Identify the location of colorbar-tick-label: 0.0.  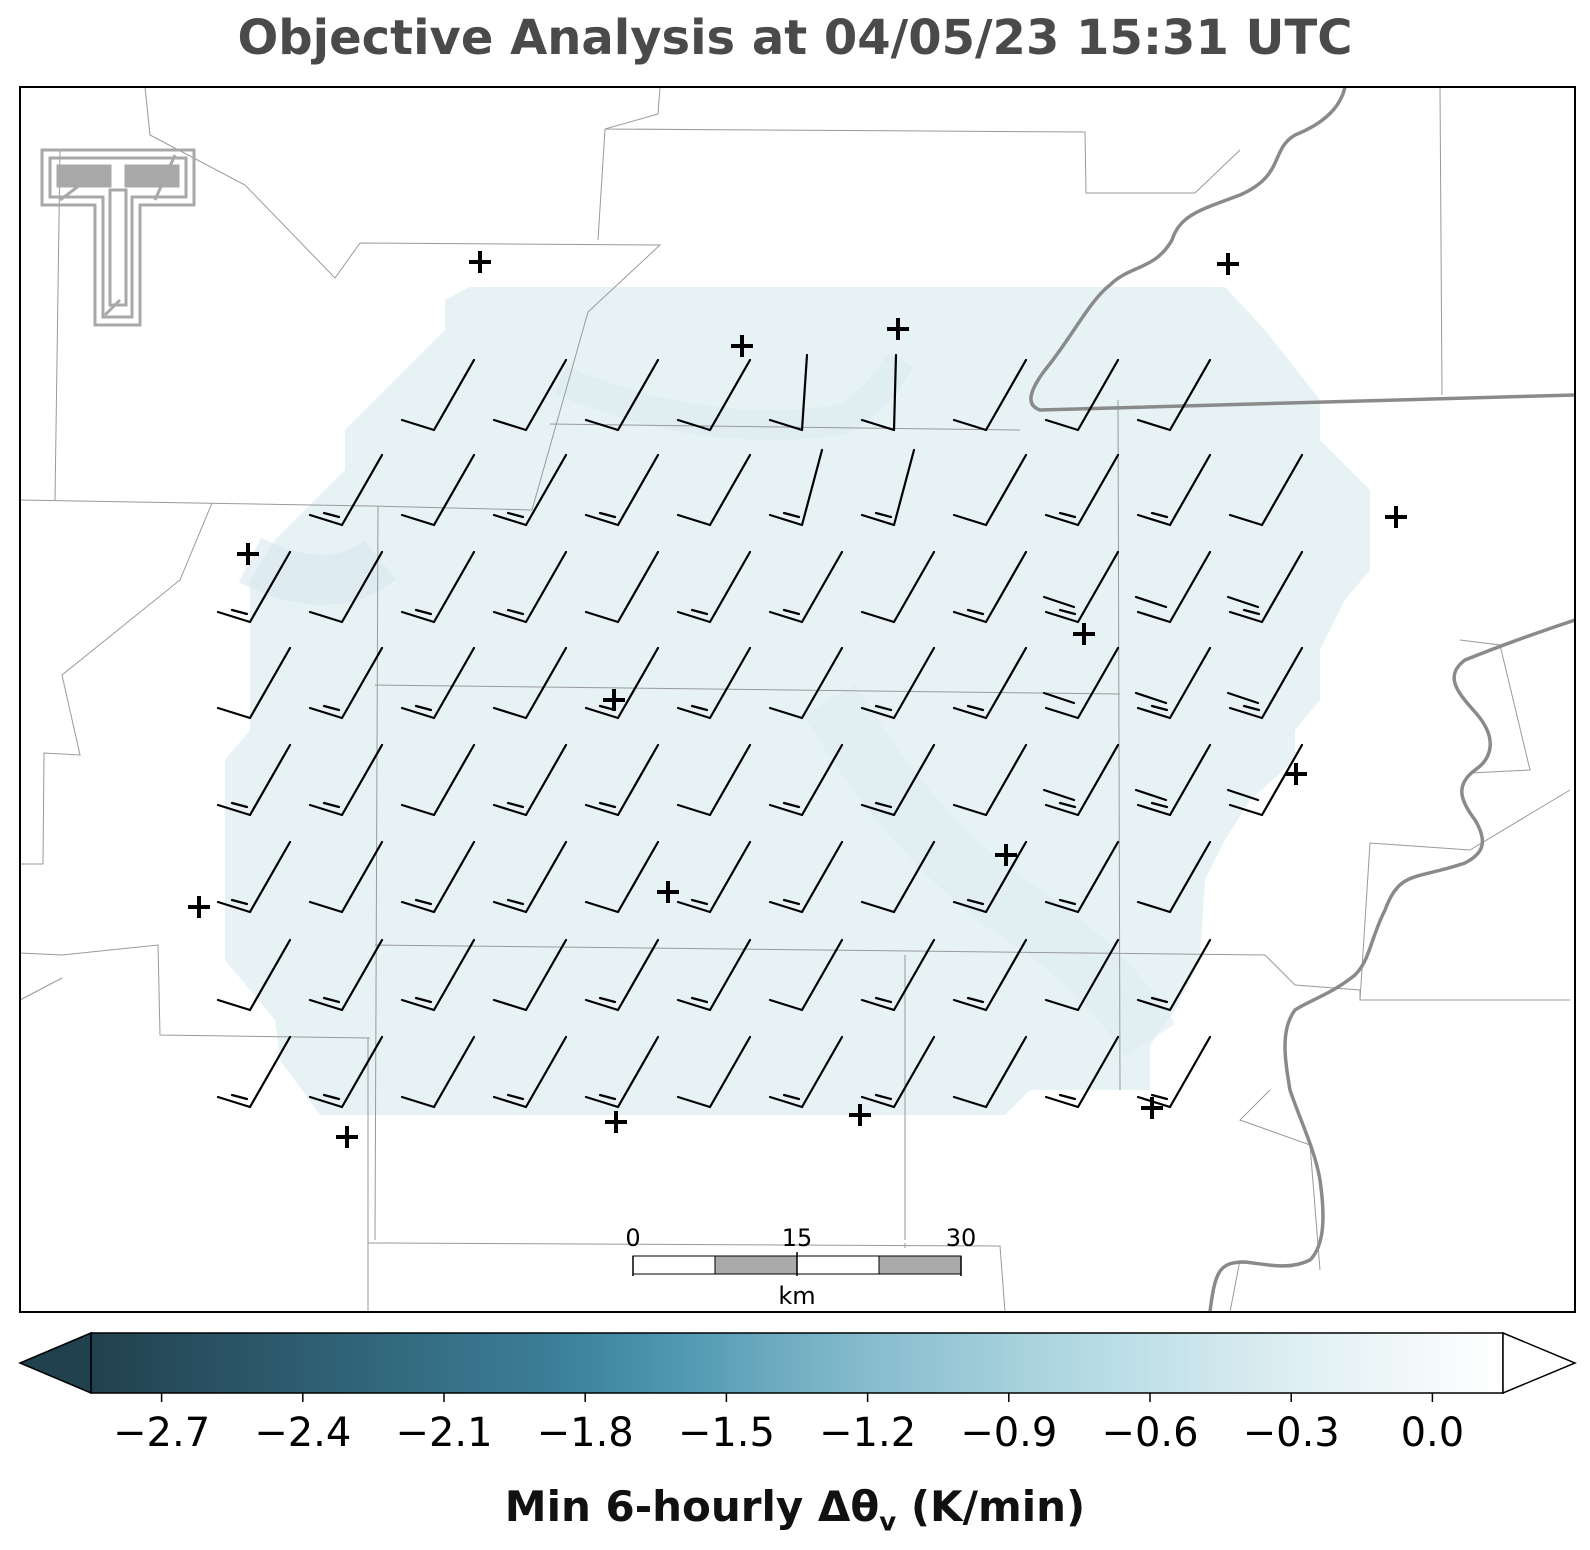
(1433, 1433).